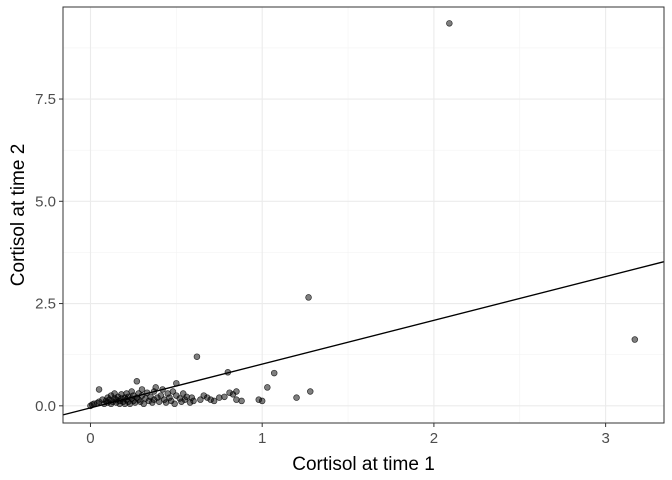 This screenshot has width=672, height=480. I want to click on x-tick-label: 3, so click(605, 438).